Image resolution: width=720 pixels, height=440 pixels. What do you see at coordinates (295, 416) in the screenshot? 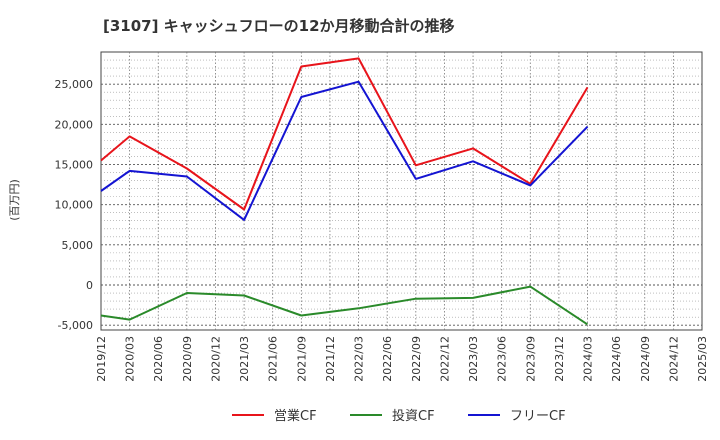
I see `legend-label-1: 営業CF` at bounding box center [295, 416].